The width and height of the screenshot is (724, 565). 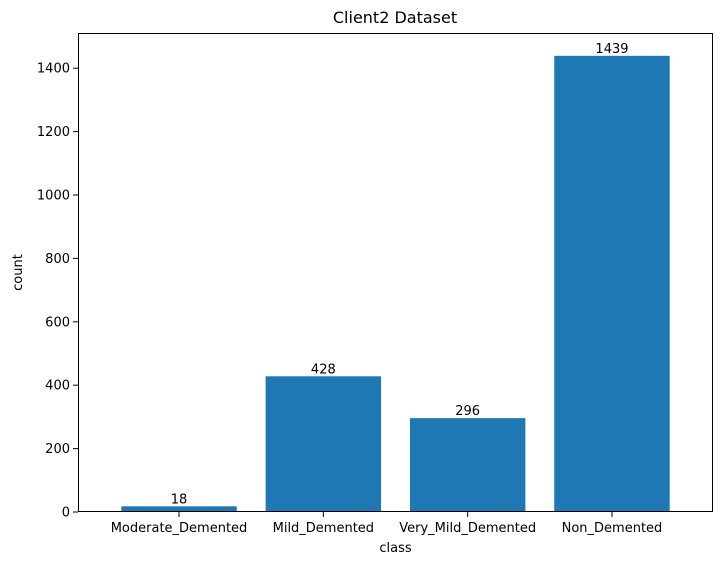 I want to click on chart-title: Client2 Dataset, so click(x=395, y=17).